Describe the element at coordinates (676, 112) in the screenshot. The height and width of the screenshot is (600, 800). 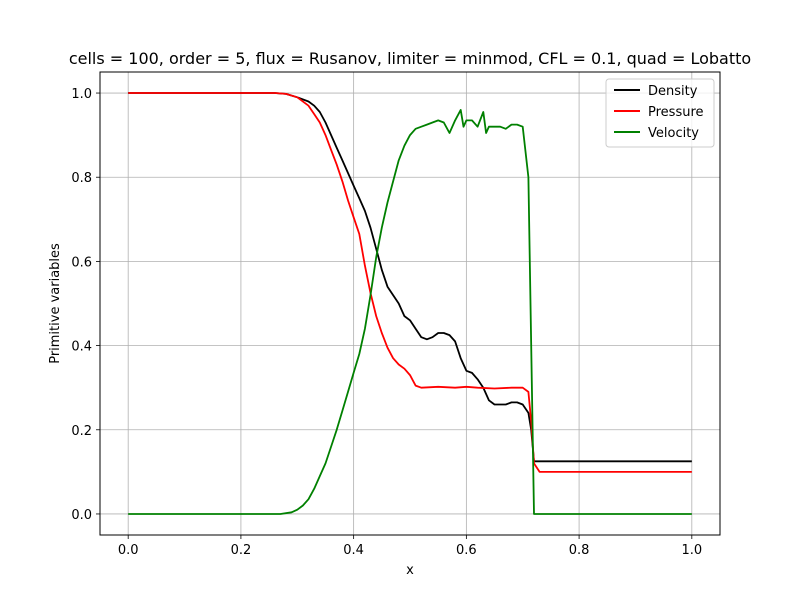
I see `legend-label-pressure: Pressure` at that location.